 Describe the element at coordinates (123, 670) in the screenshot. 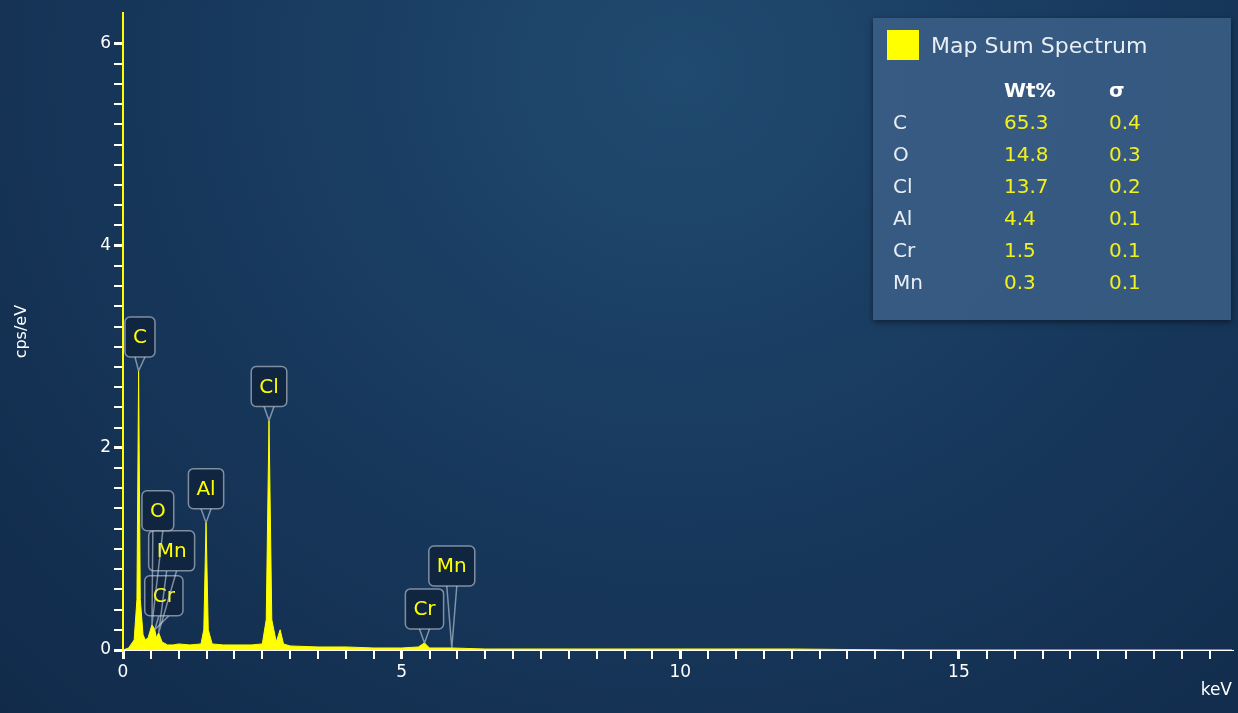

I see `x-tick-label: 0` at that location.